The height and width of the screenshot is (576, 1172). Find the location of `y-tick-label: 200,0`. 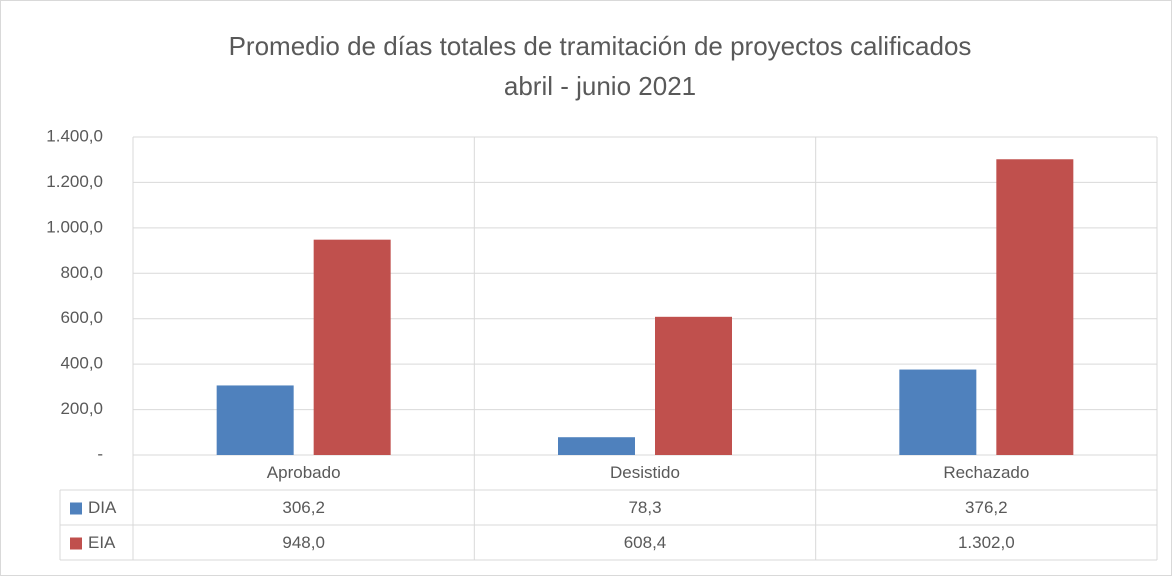

y-tick-label: 200,0 is located at coordinates (81, 408).